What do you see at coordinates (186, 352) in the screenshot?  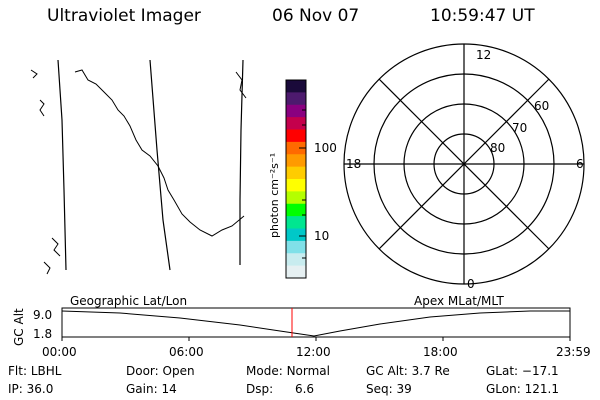 I see `x-tick-label: 06:00` at bounding box center [186, 352].